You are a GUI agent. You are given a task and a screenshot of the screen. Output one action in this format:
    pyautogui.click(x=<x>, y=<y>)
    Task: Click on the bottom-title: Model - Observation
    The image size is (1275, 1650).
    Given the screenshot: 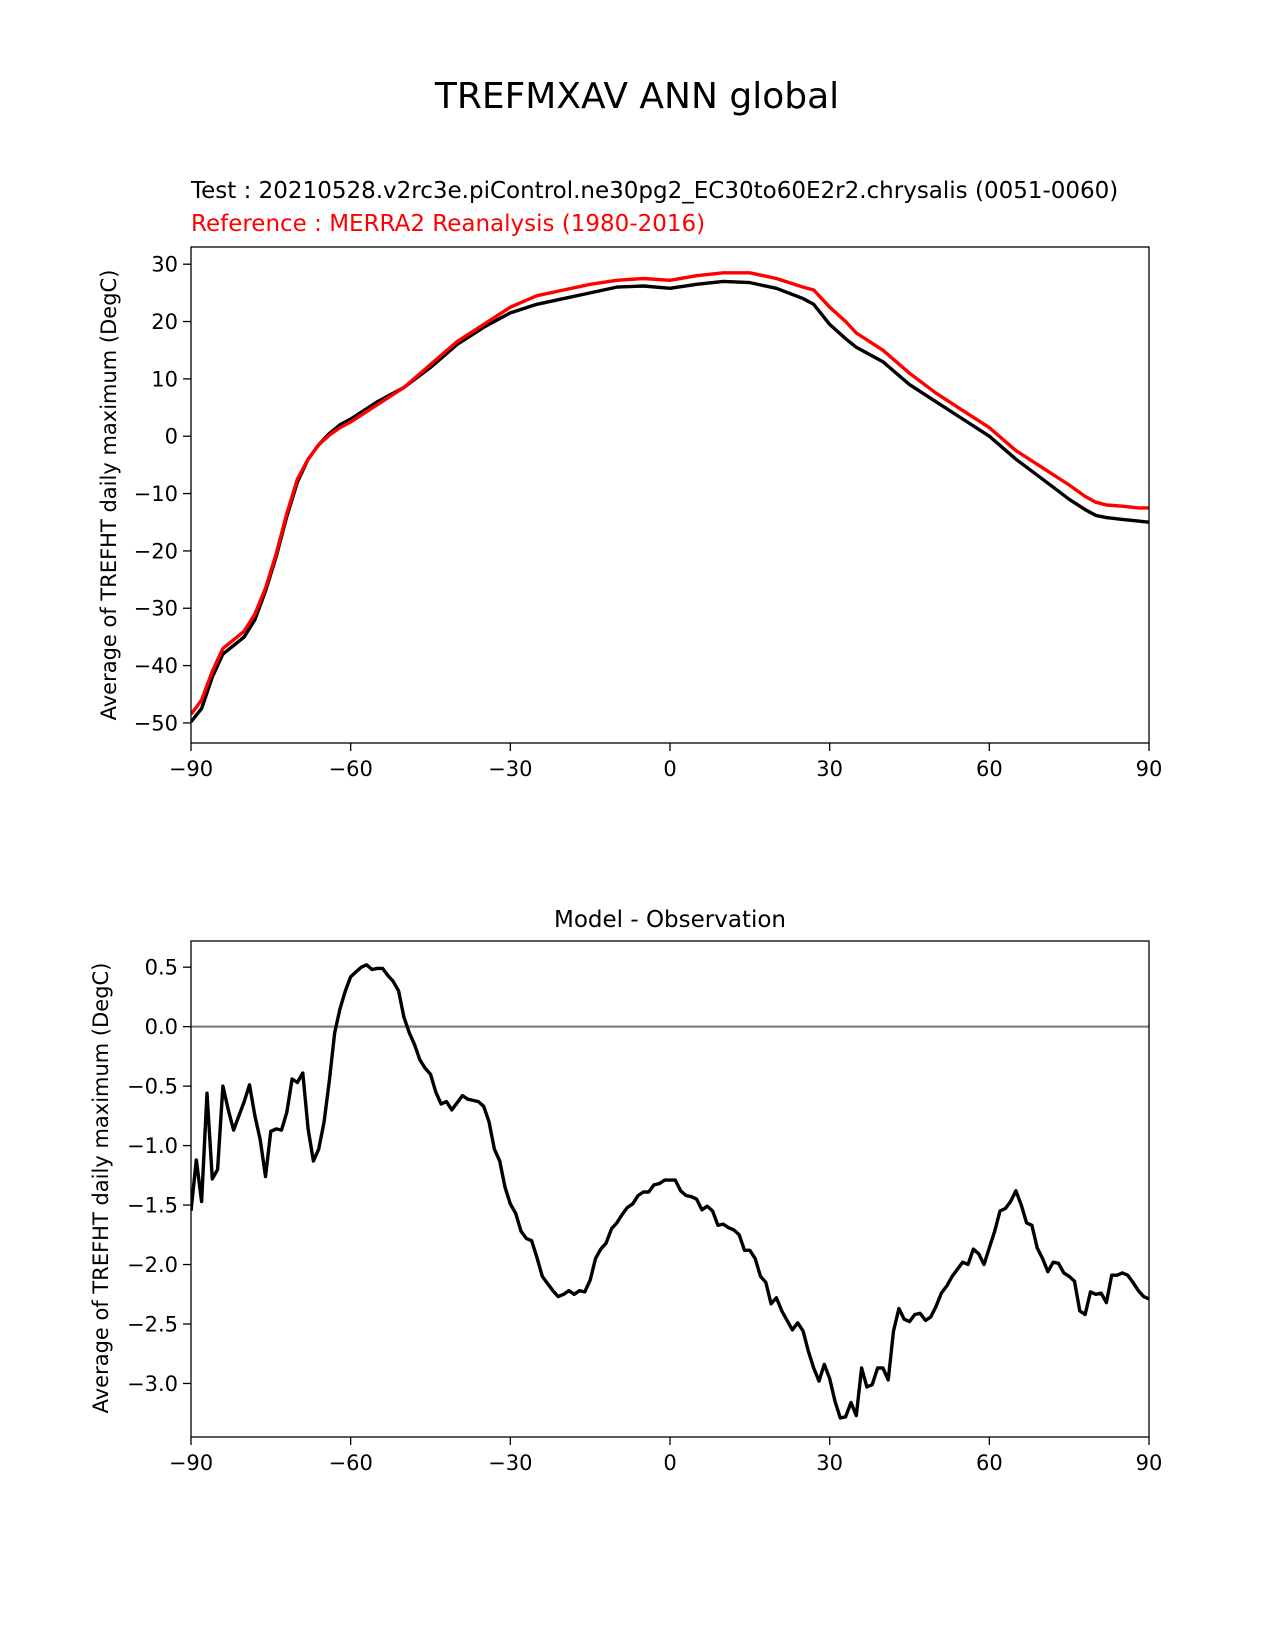 What is the action you would take?
    pyautogui.click(x=670, y=920)
    